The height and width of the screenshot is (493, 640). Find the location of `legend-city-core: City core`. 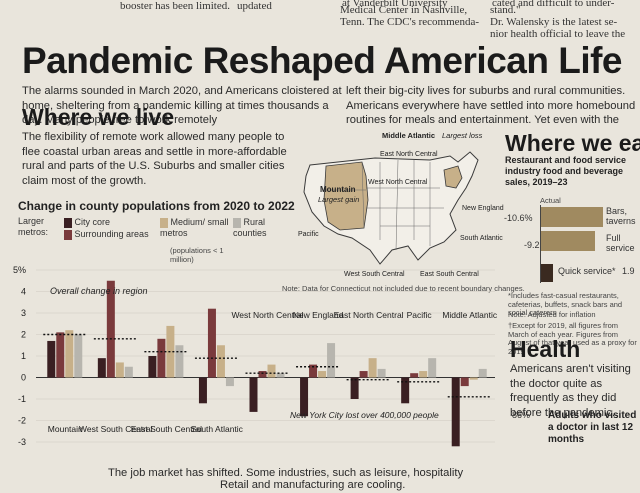

legend-city-core: City core is located at coordinates (87, 222).